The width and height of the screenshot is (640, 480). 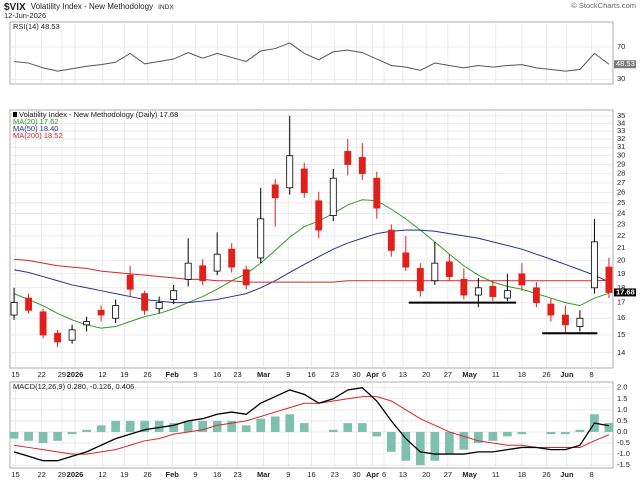 I want to click on y-tick-label: 24, so click(x=621, y=212).